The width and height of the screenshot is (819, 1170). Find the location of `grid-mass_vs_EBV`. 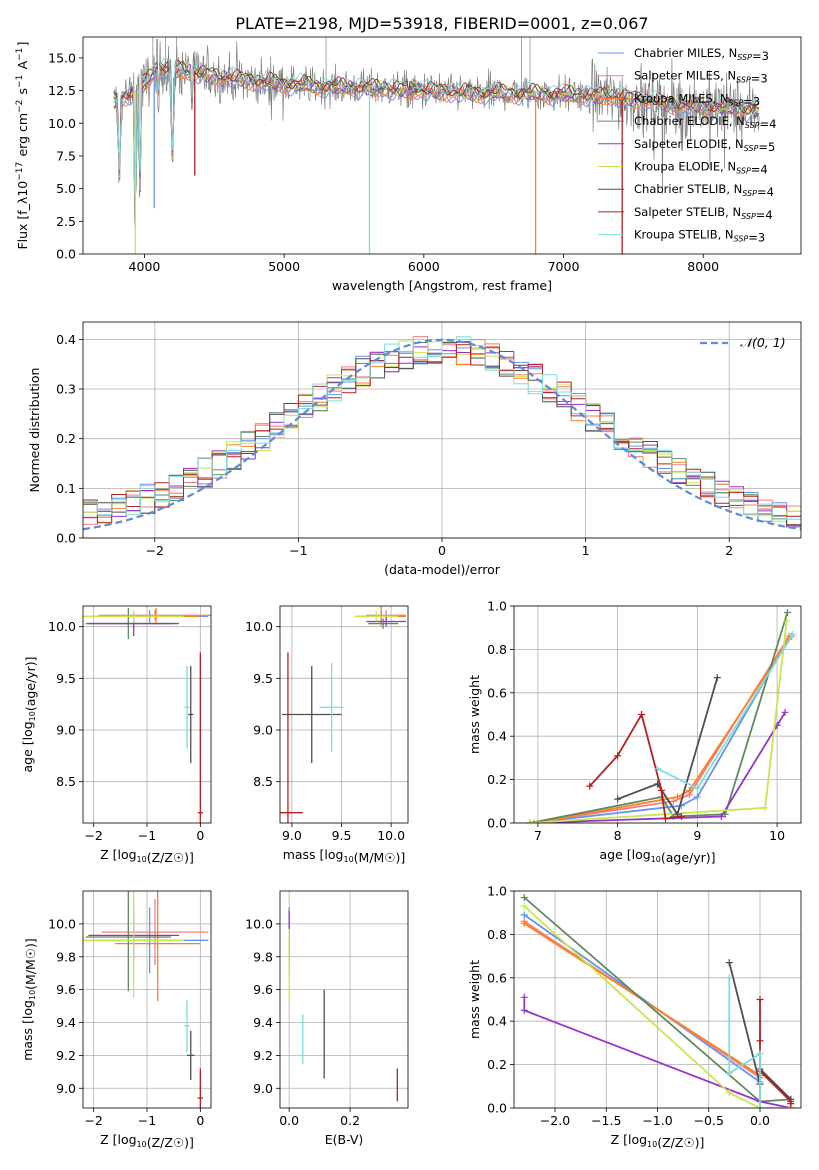

grid-mass_vs_EBV is located at coordinates (344, 999).